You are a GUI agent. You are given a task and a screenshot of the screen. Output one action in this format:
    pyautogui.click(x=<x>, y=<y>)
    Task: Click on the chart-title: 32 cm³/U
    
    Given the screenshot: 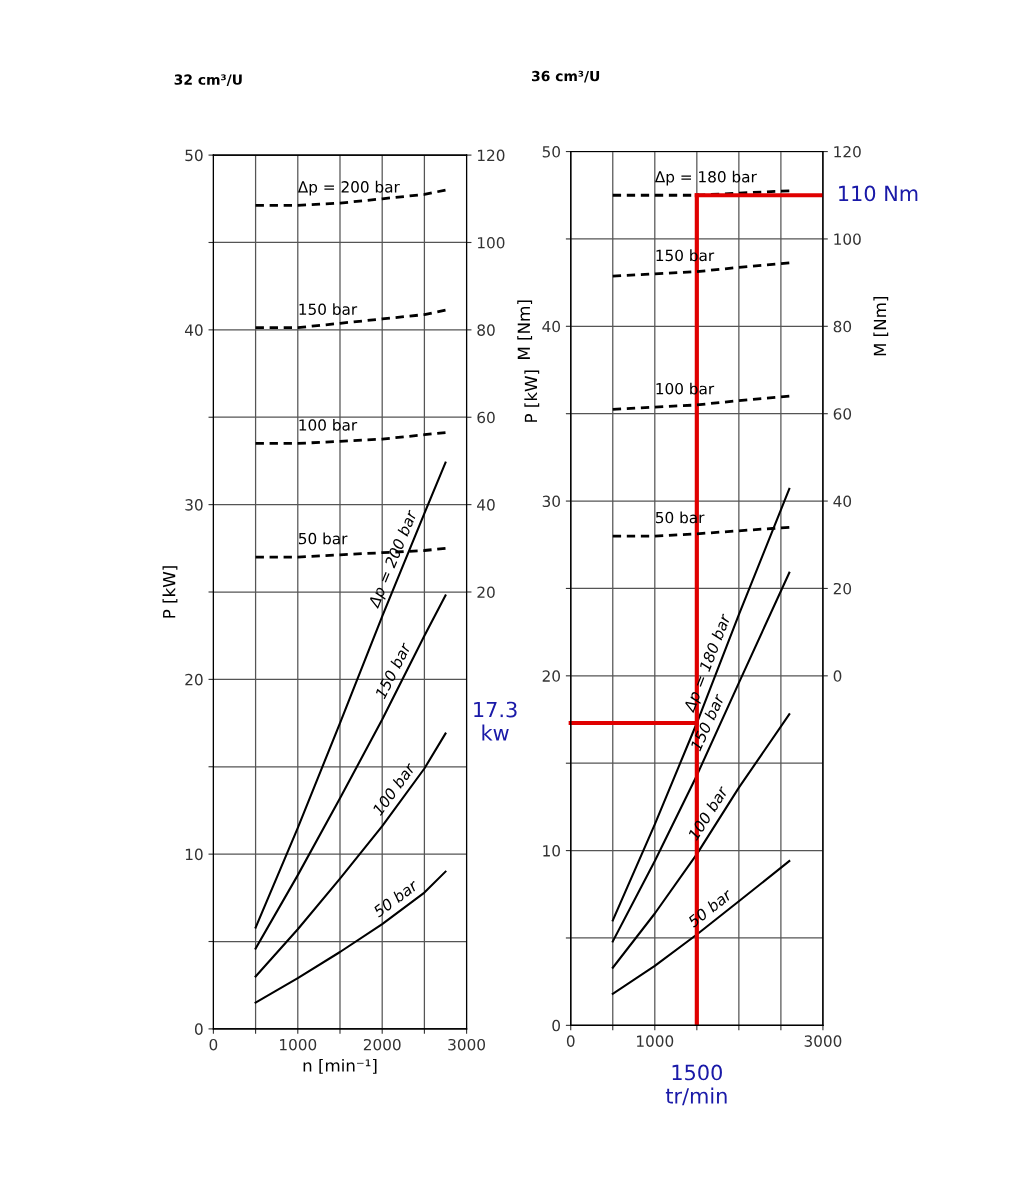 What is the action you would take?
    pyautogui.click(x=208, y=80)
    